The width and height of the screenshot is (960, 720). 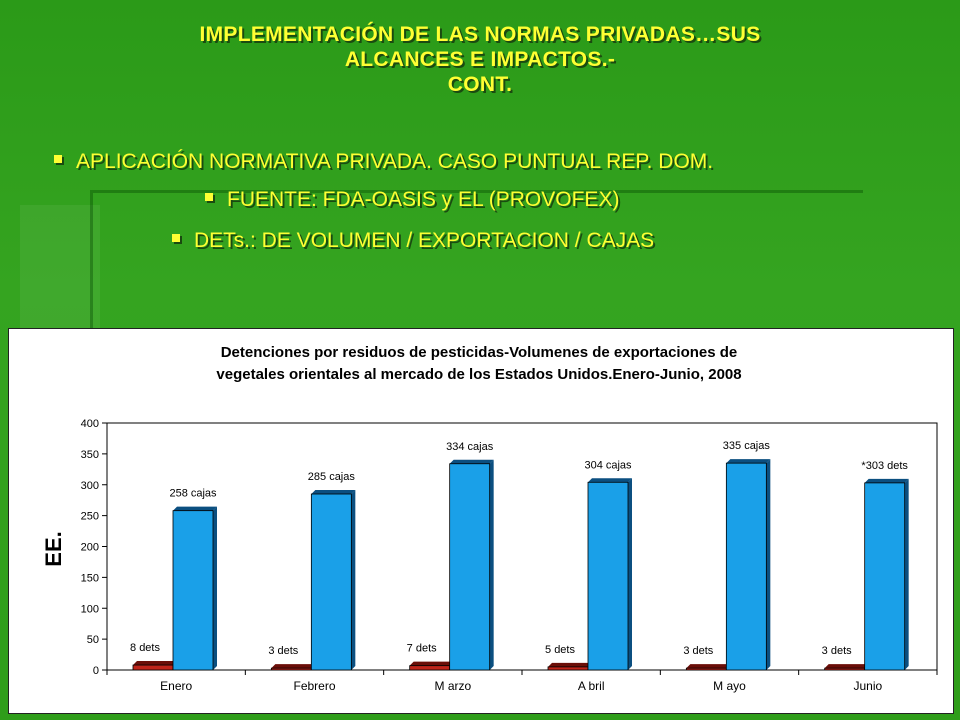 I want to click on y-tick-label: 200, so click(x=90, y=548).